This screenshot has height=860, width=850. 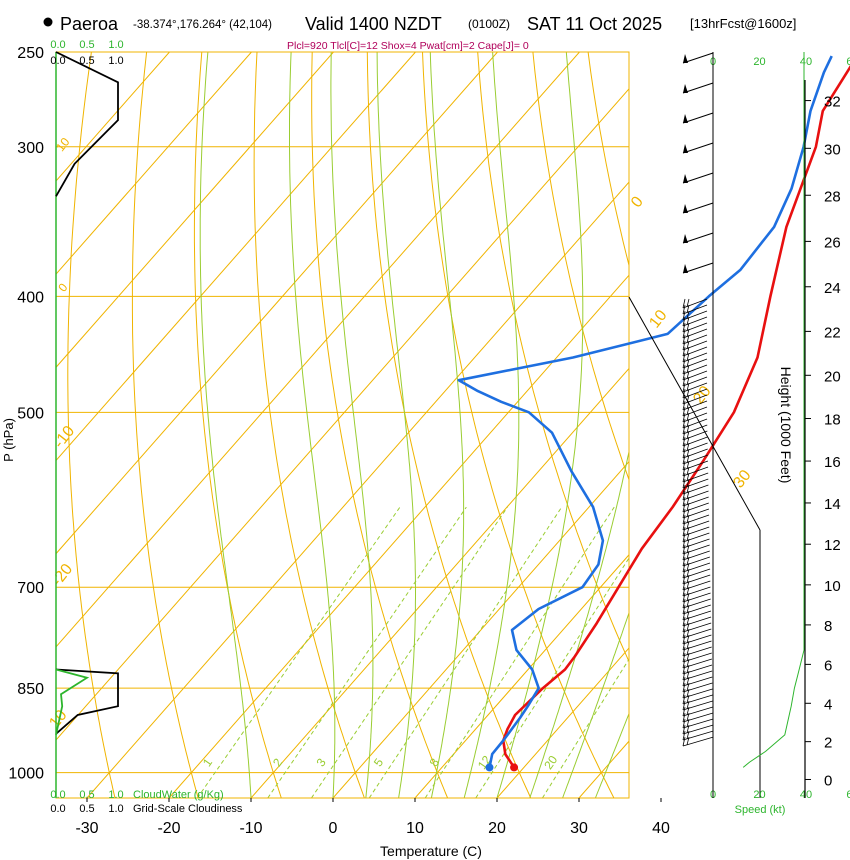 What do you see at coordinates (65, 437) in the screenshot?
I see `isotherm-label: -10` at bounding box center [65, 437].